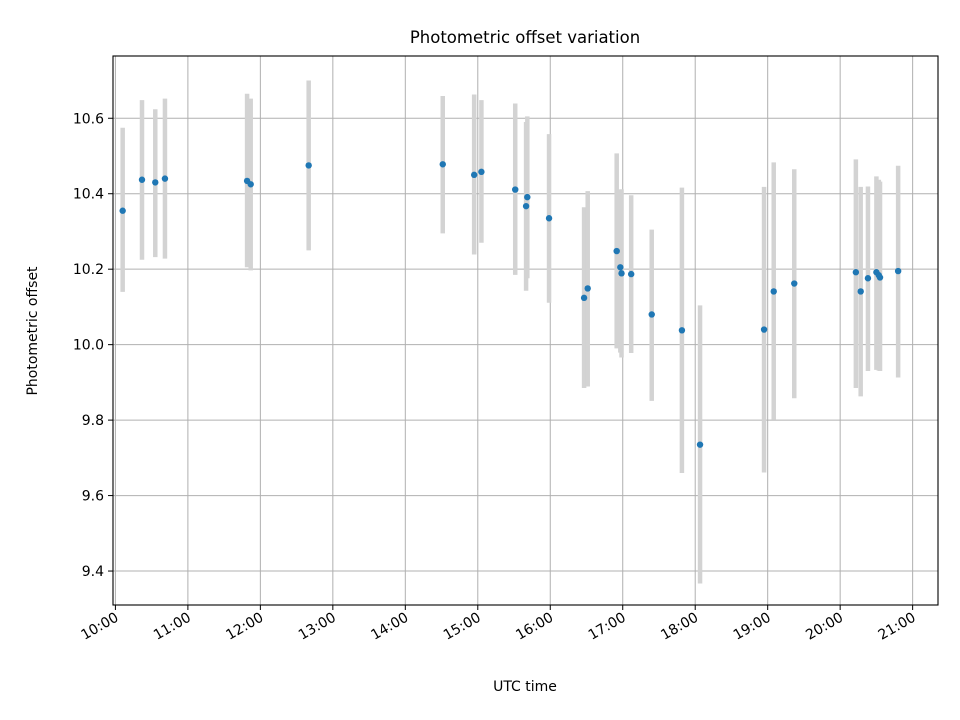 Image resolution: width=960 pixels, height=720 pixels. What do you see at coordinates (88, 270) in the screenshot?
I see `y-tick-label: 10.2` at bounding box center [88, 270].